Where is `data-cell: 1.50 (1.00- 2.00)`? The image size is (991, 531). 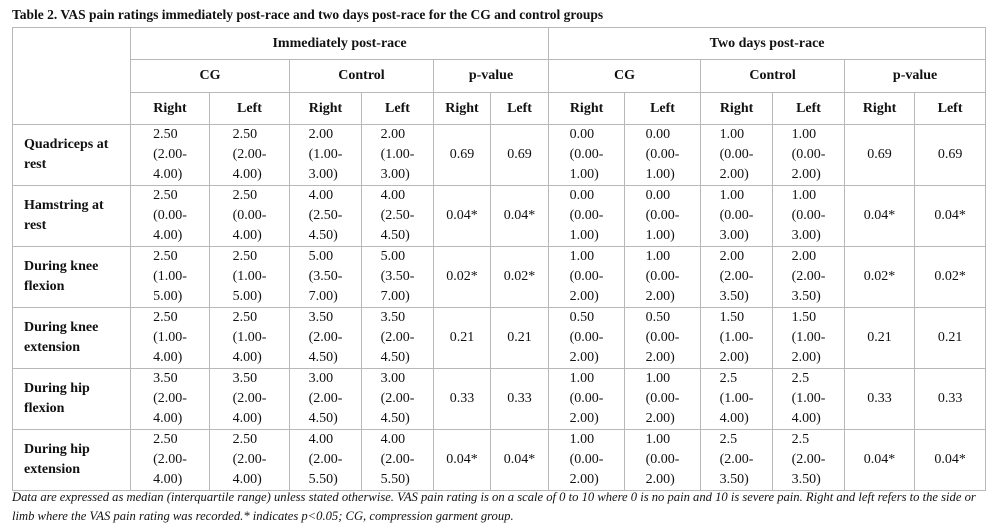 data-cell: 1.50 (1.00- 2.00) is located at coordinates (737, 338).